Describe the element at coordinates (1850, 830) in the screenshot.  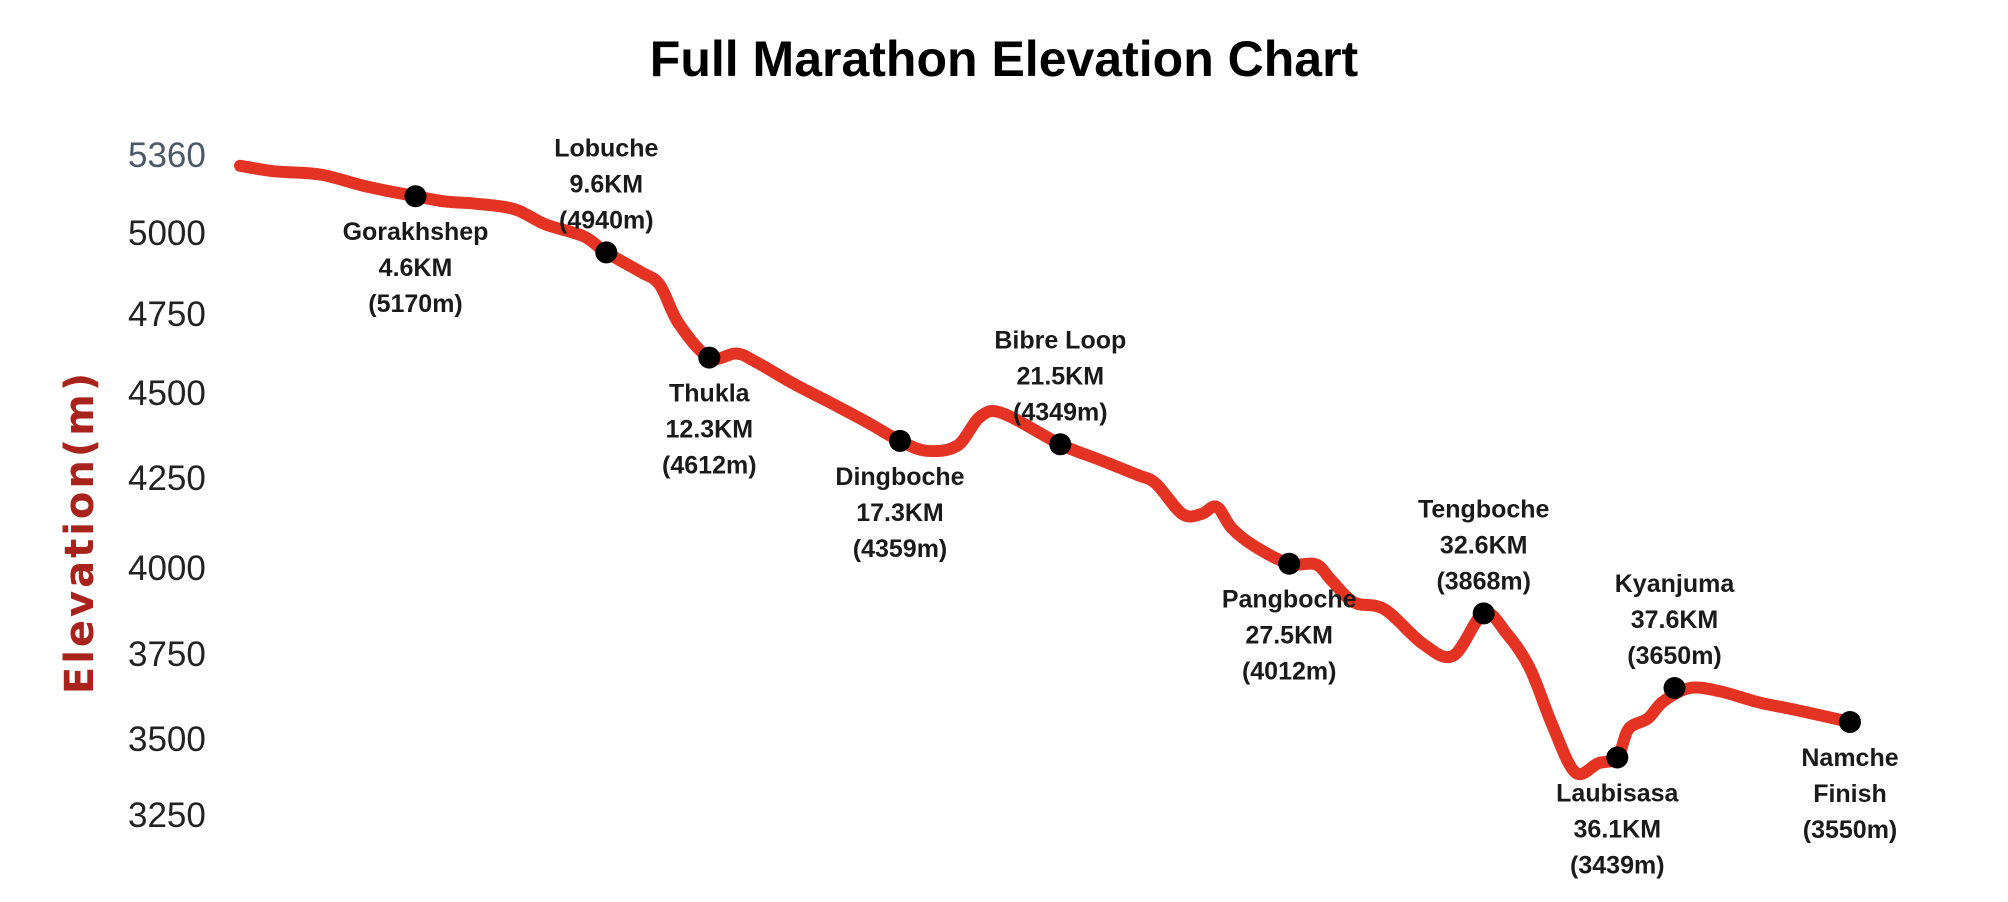
I see `checkpoint-elevation: (3550m)` at that location.